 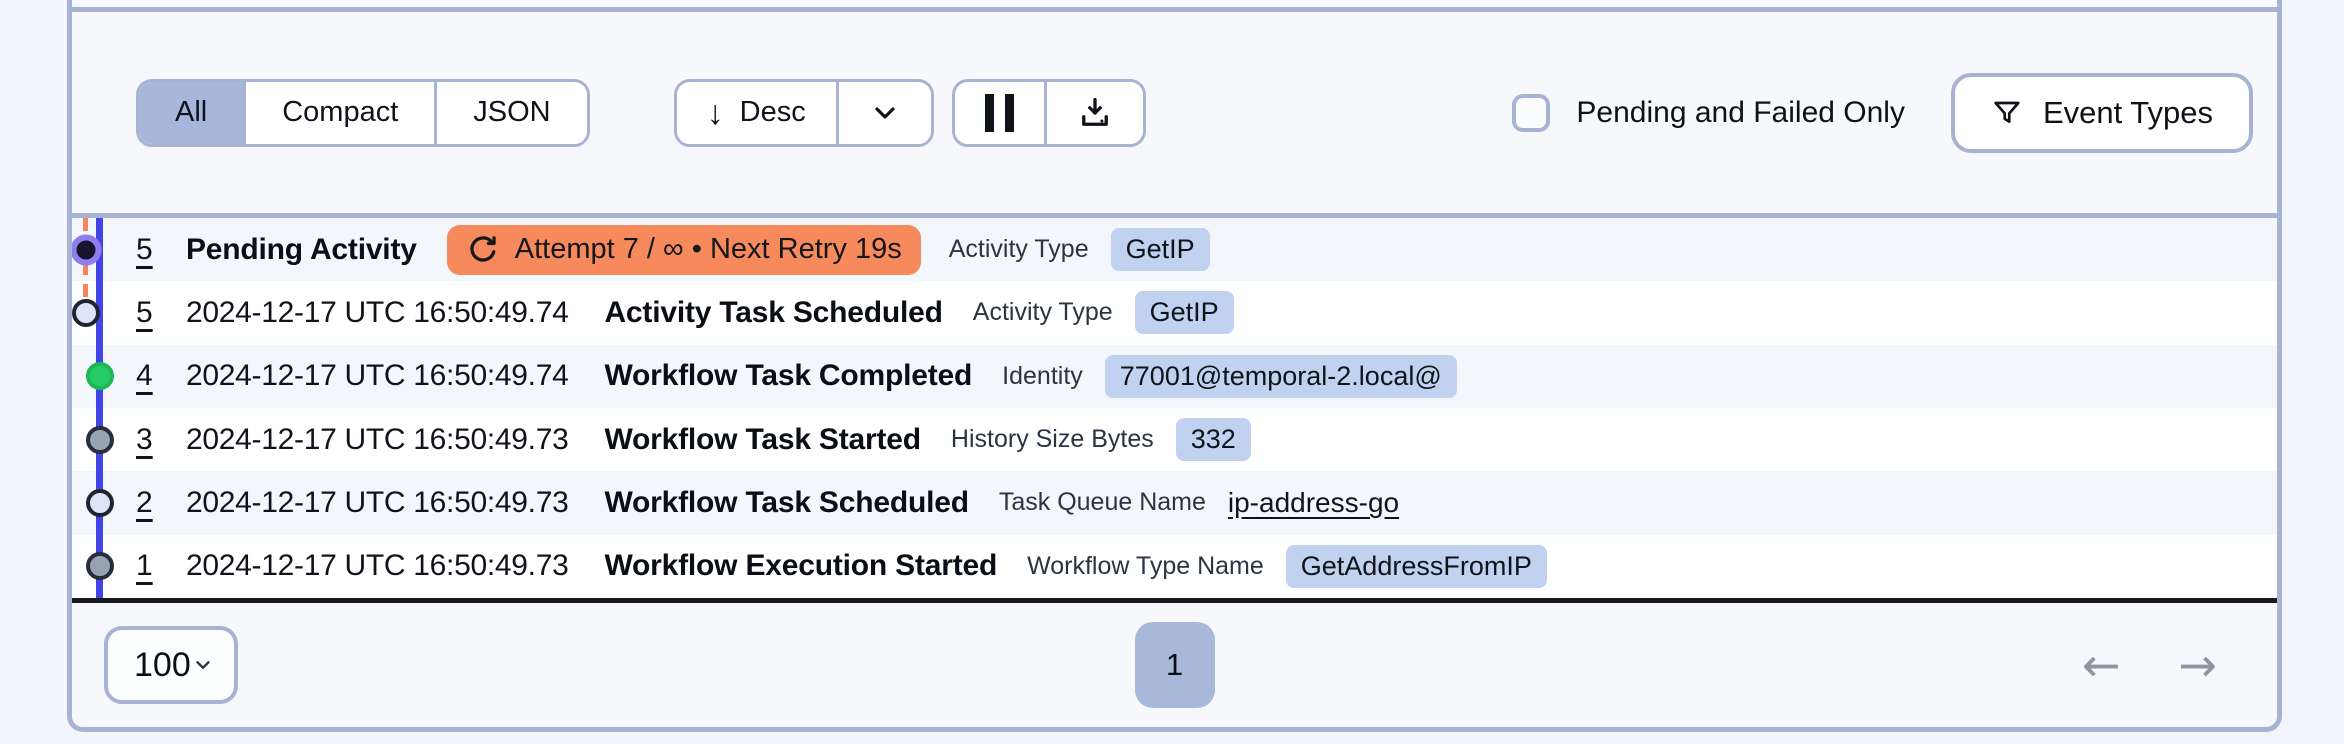 I want to click on attribute-value: GetAddressFromIP, so click(x=1416, y=566).